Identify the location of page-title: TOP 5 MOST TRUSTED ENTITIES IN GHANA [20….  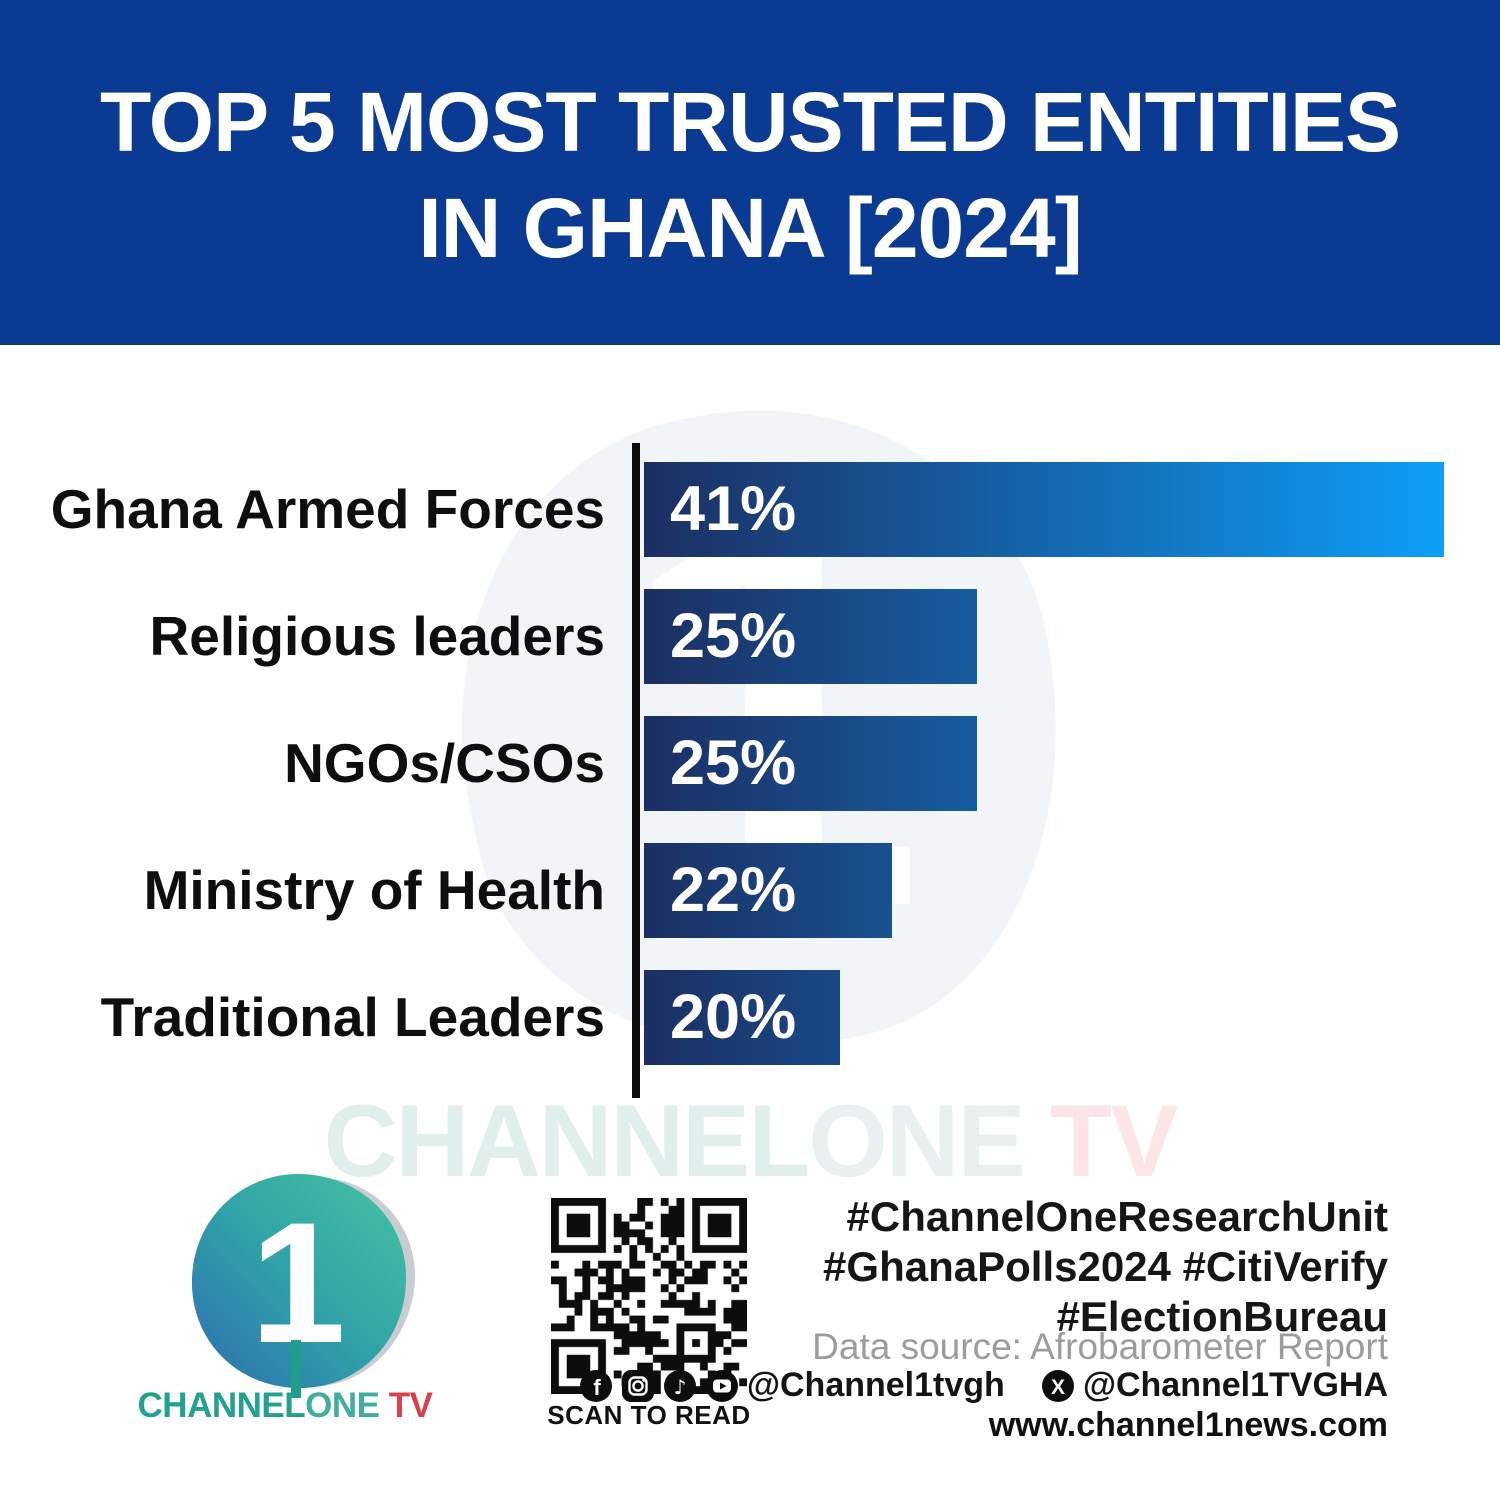
(750, 176).